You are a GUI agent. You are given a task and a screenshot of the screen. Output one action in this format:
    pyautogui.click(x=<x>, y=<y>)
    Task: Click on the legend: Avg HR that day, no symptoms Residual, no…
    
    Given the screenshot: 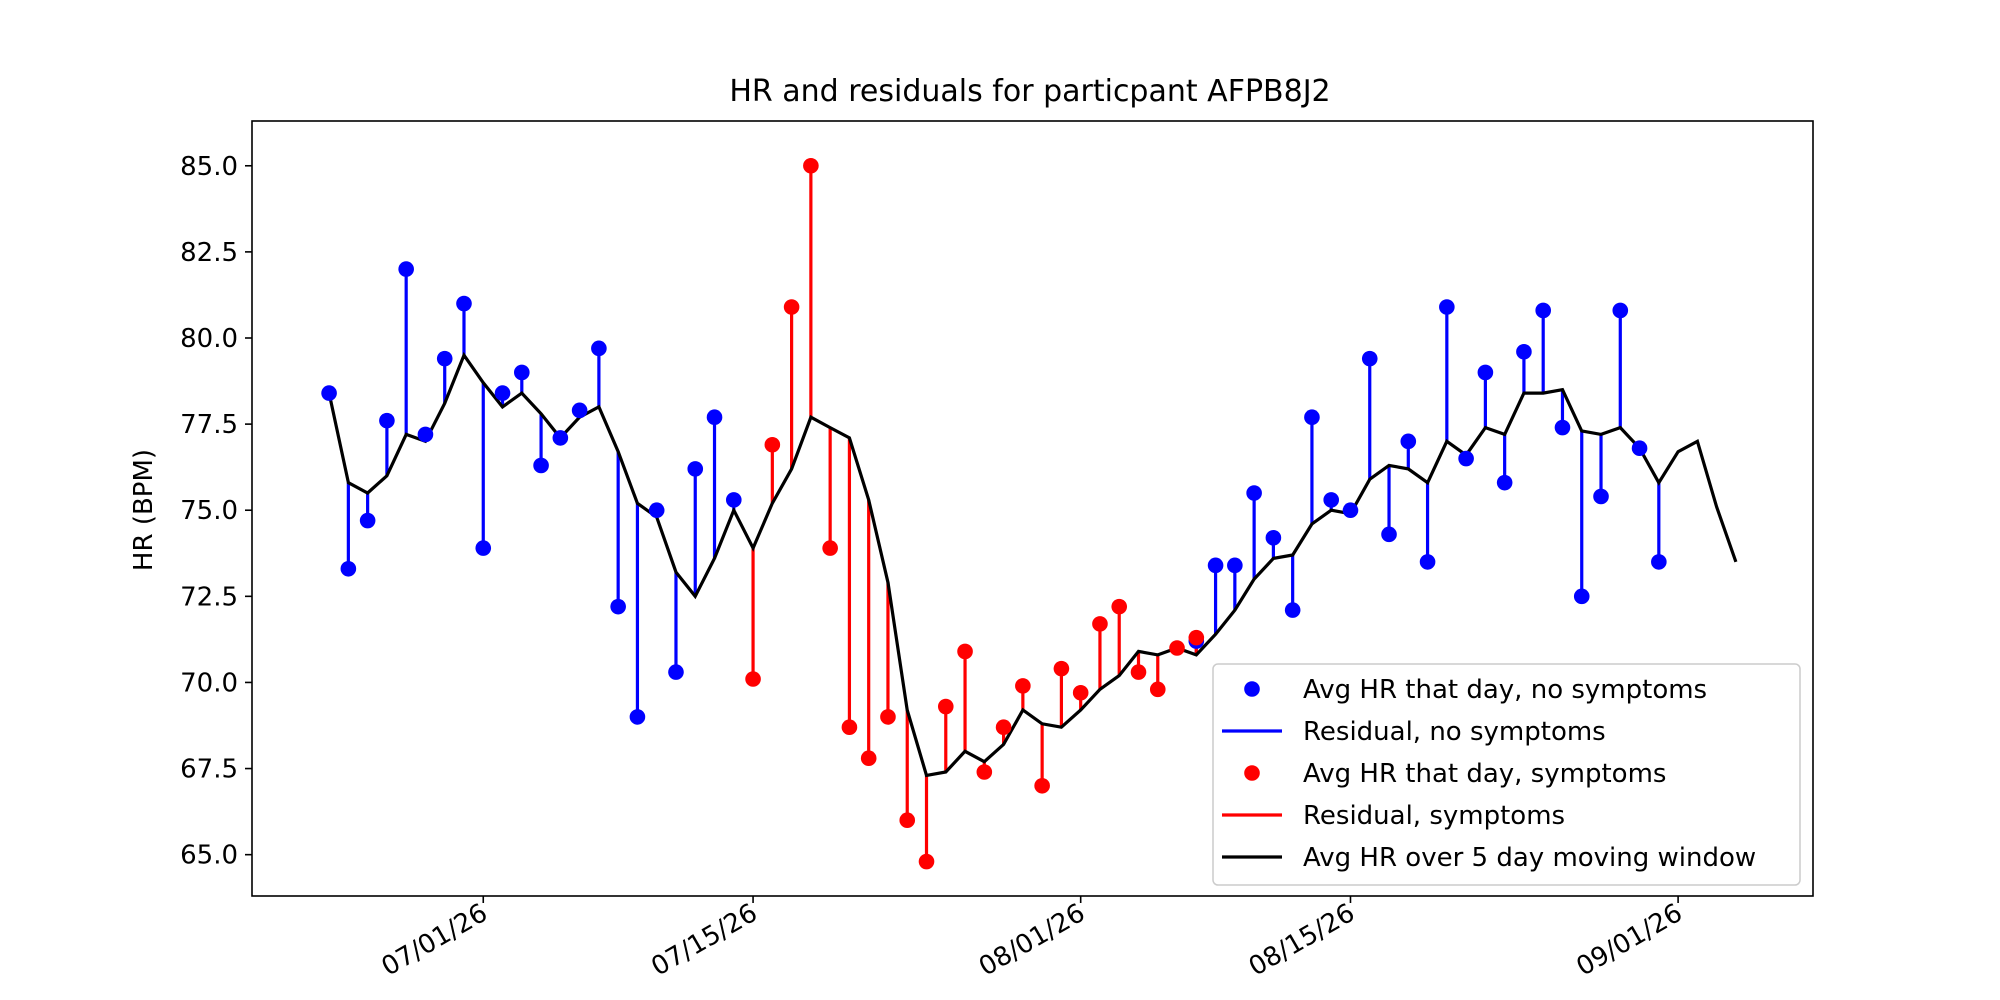 What is the action you would take?
    pyautogui.click(x=1506, y=774)
    